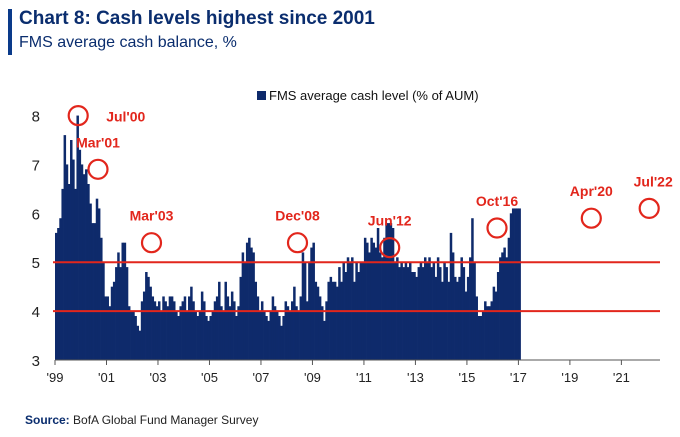 The height and width of the screenshot is (437, 680). What do you see at coordinates (125, 117) in the screenshot?
I see `annotation-label: Jul'00` at bounding box center [125, 117].